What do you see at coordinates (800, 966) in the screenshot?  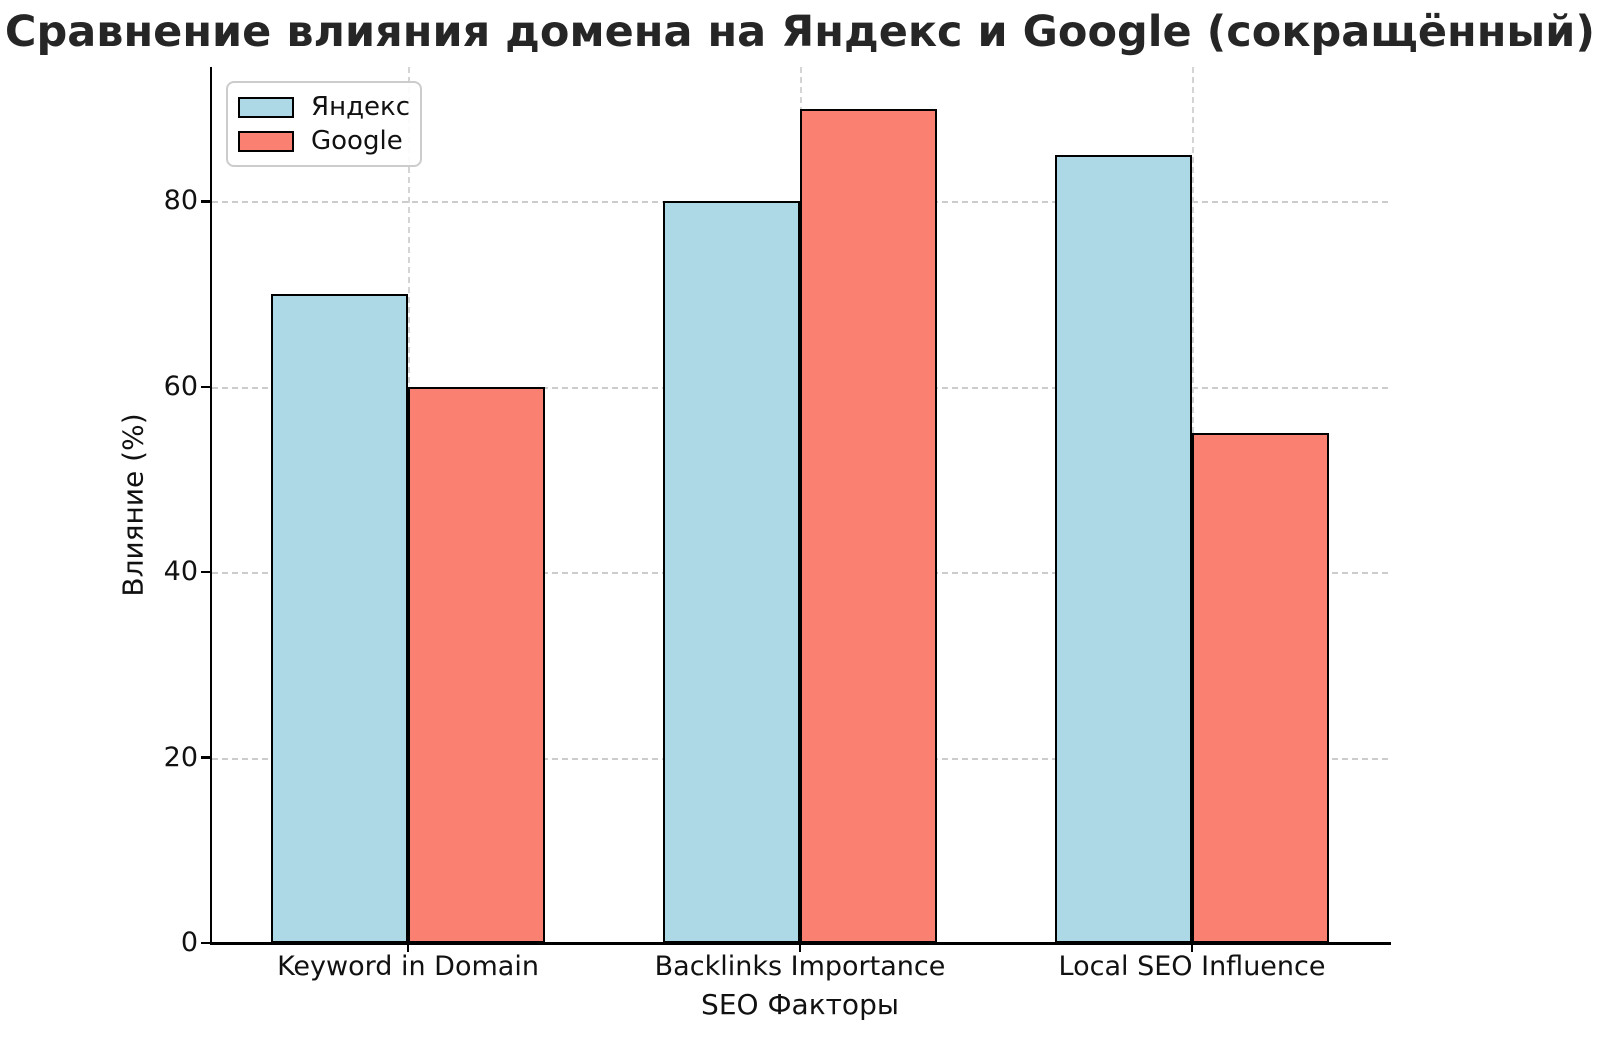 I see `x-tick-label: Backlinks Importance` at bounding box center [800, 966].